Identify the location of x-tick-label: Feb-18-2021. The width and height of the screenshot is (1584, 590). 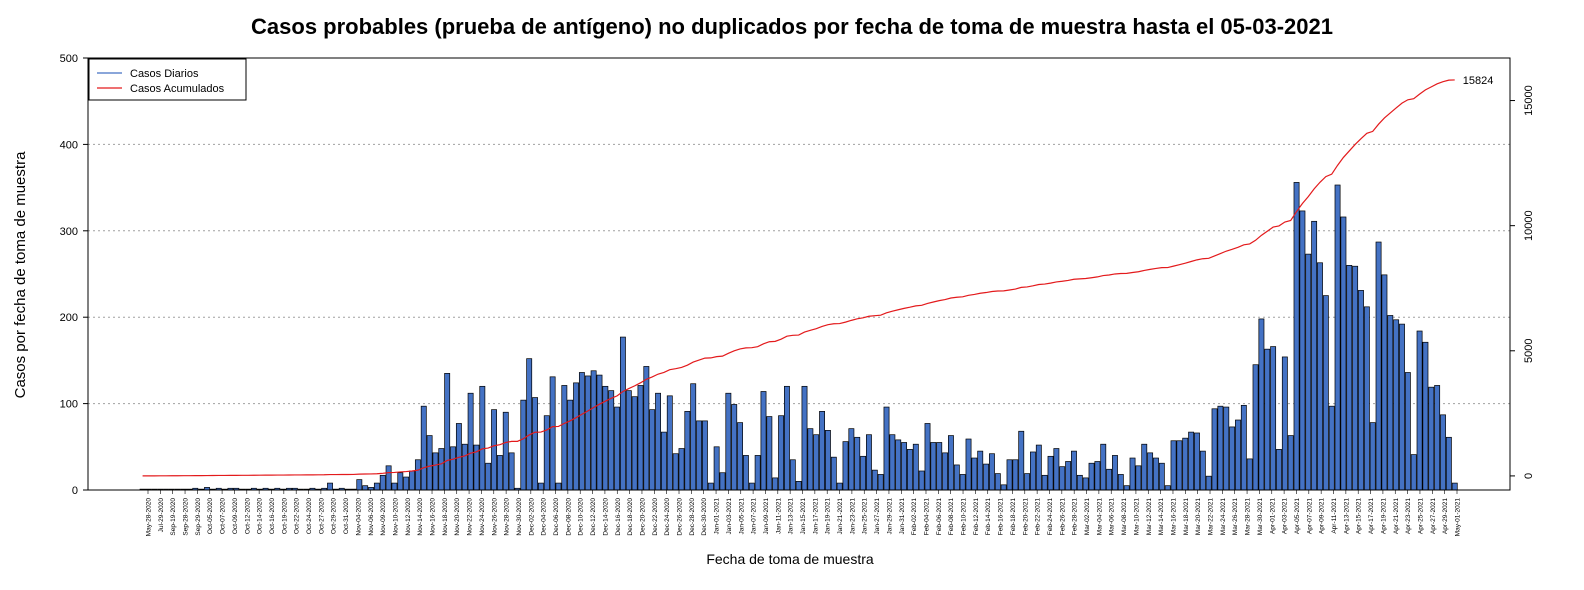
(1013, 517).